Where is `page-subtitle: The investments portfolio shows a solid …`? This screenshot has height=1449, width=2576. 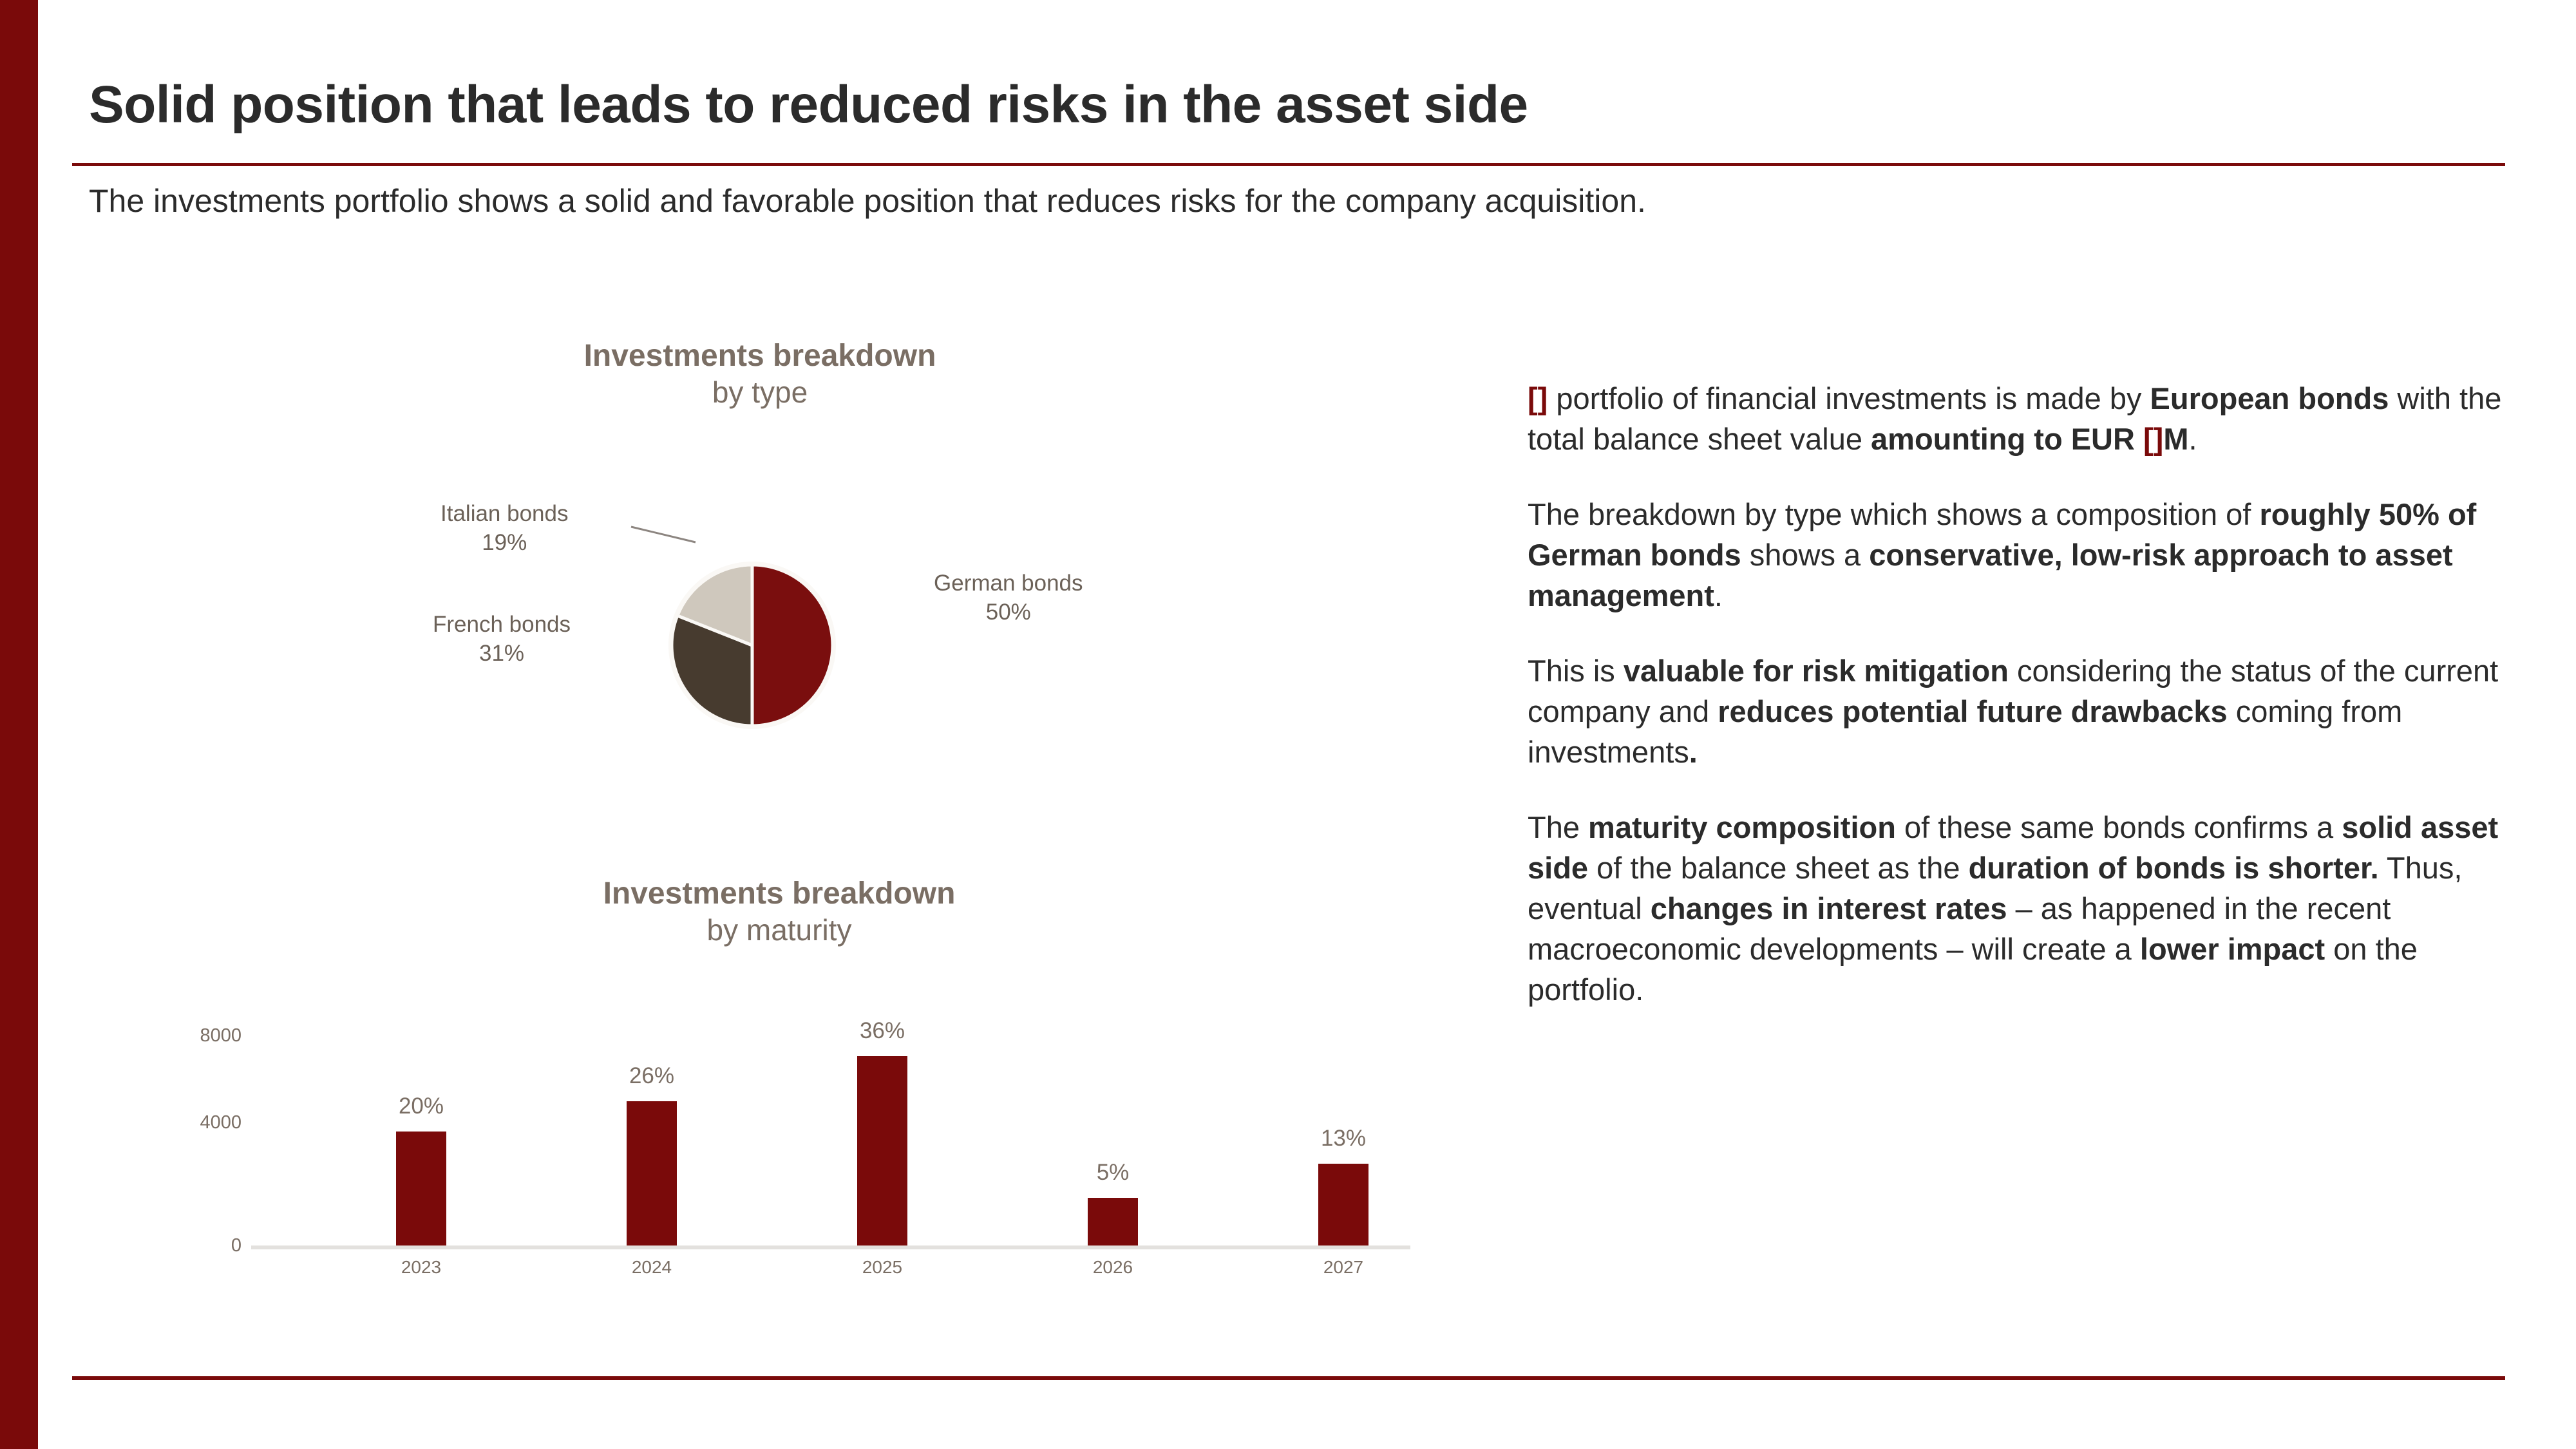
page-subtitle: The investments portfolio shows a solid … is located at coordinates (868, 201).